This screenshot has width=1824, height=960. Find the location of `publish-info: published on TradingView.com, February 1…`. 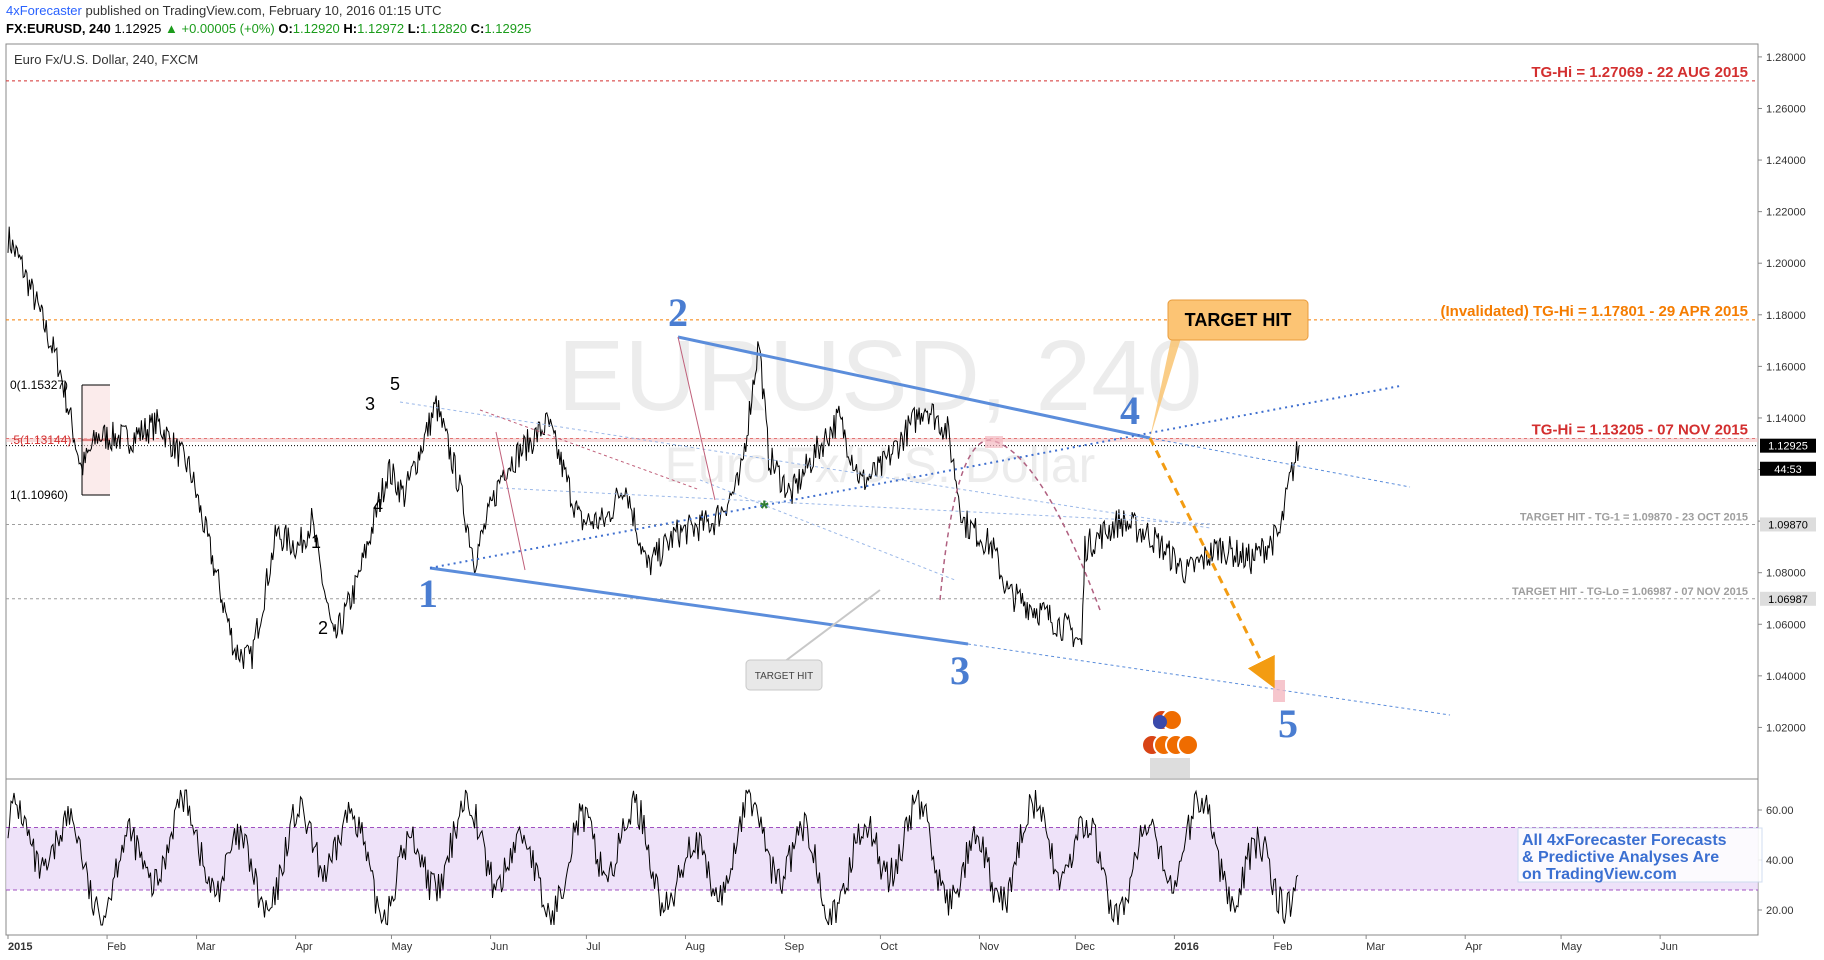

publish-info: published on TradingView.com, February 1… is located at coordinates (263, 10).